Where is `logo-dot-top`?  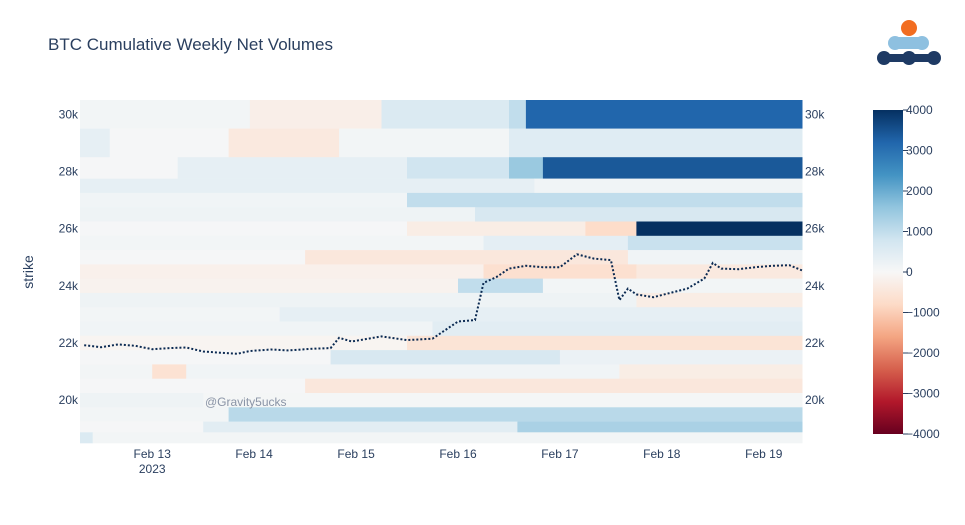 logo-dot-top is located at coordinates (909, 28).